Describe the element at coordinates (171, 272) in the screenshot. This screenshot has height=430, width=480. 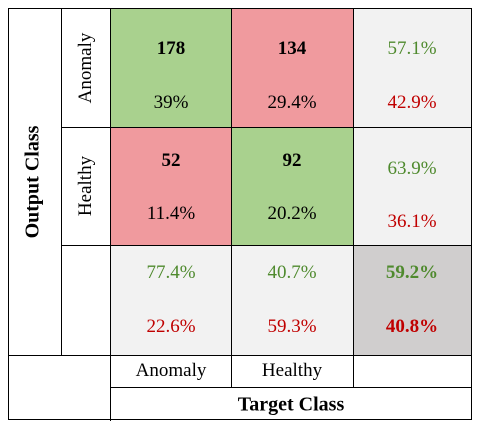
I see `col-summary-anomaly-correct: 77.4%` at that location.